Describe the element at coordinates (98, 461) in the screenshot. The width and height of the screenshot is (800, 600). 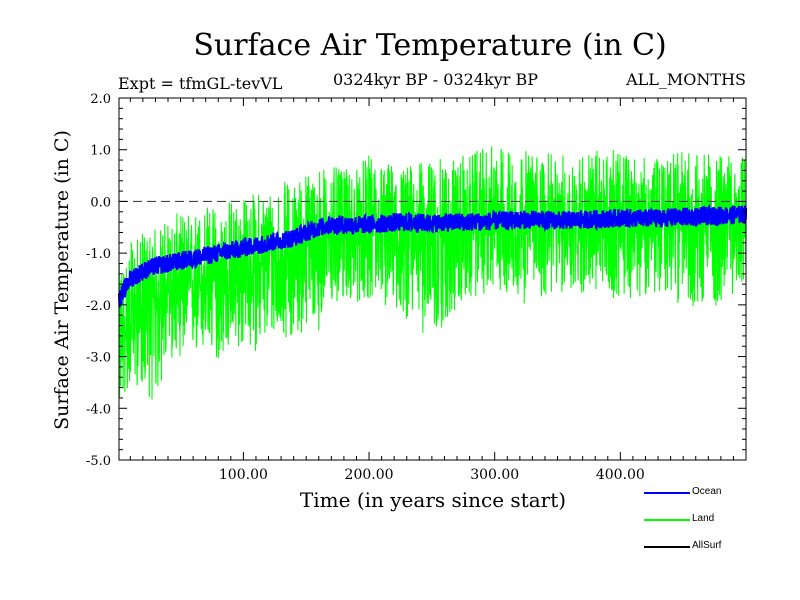
I see `y-tick-label: -5.0` at that location.